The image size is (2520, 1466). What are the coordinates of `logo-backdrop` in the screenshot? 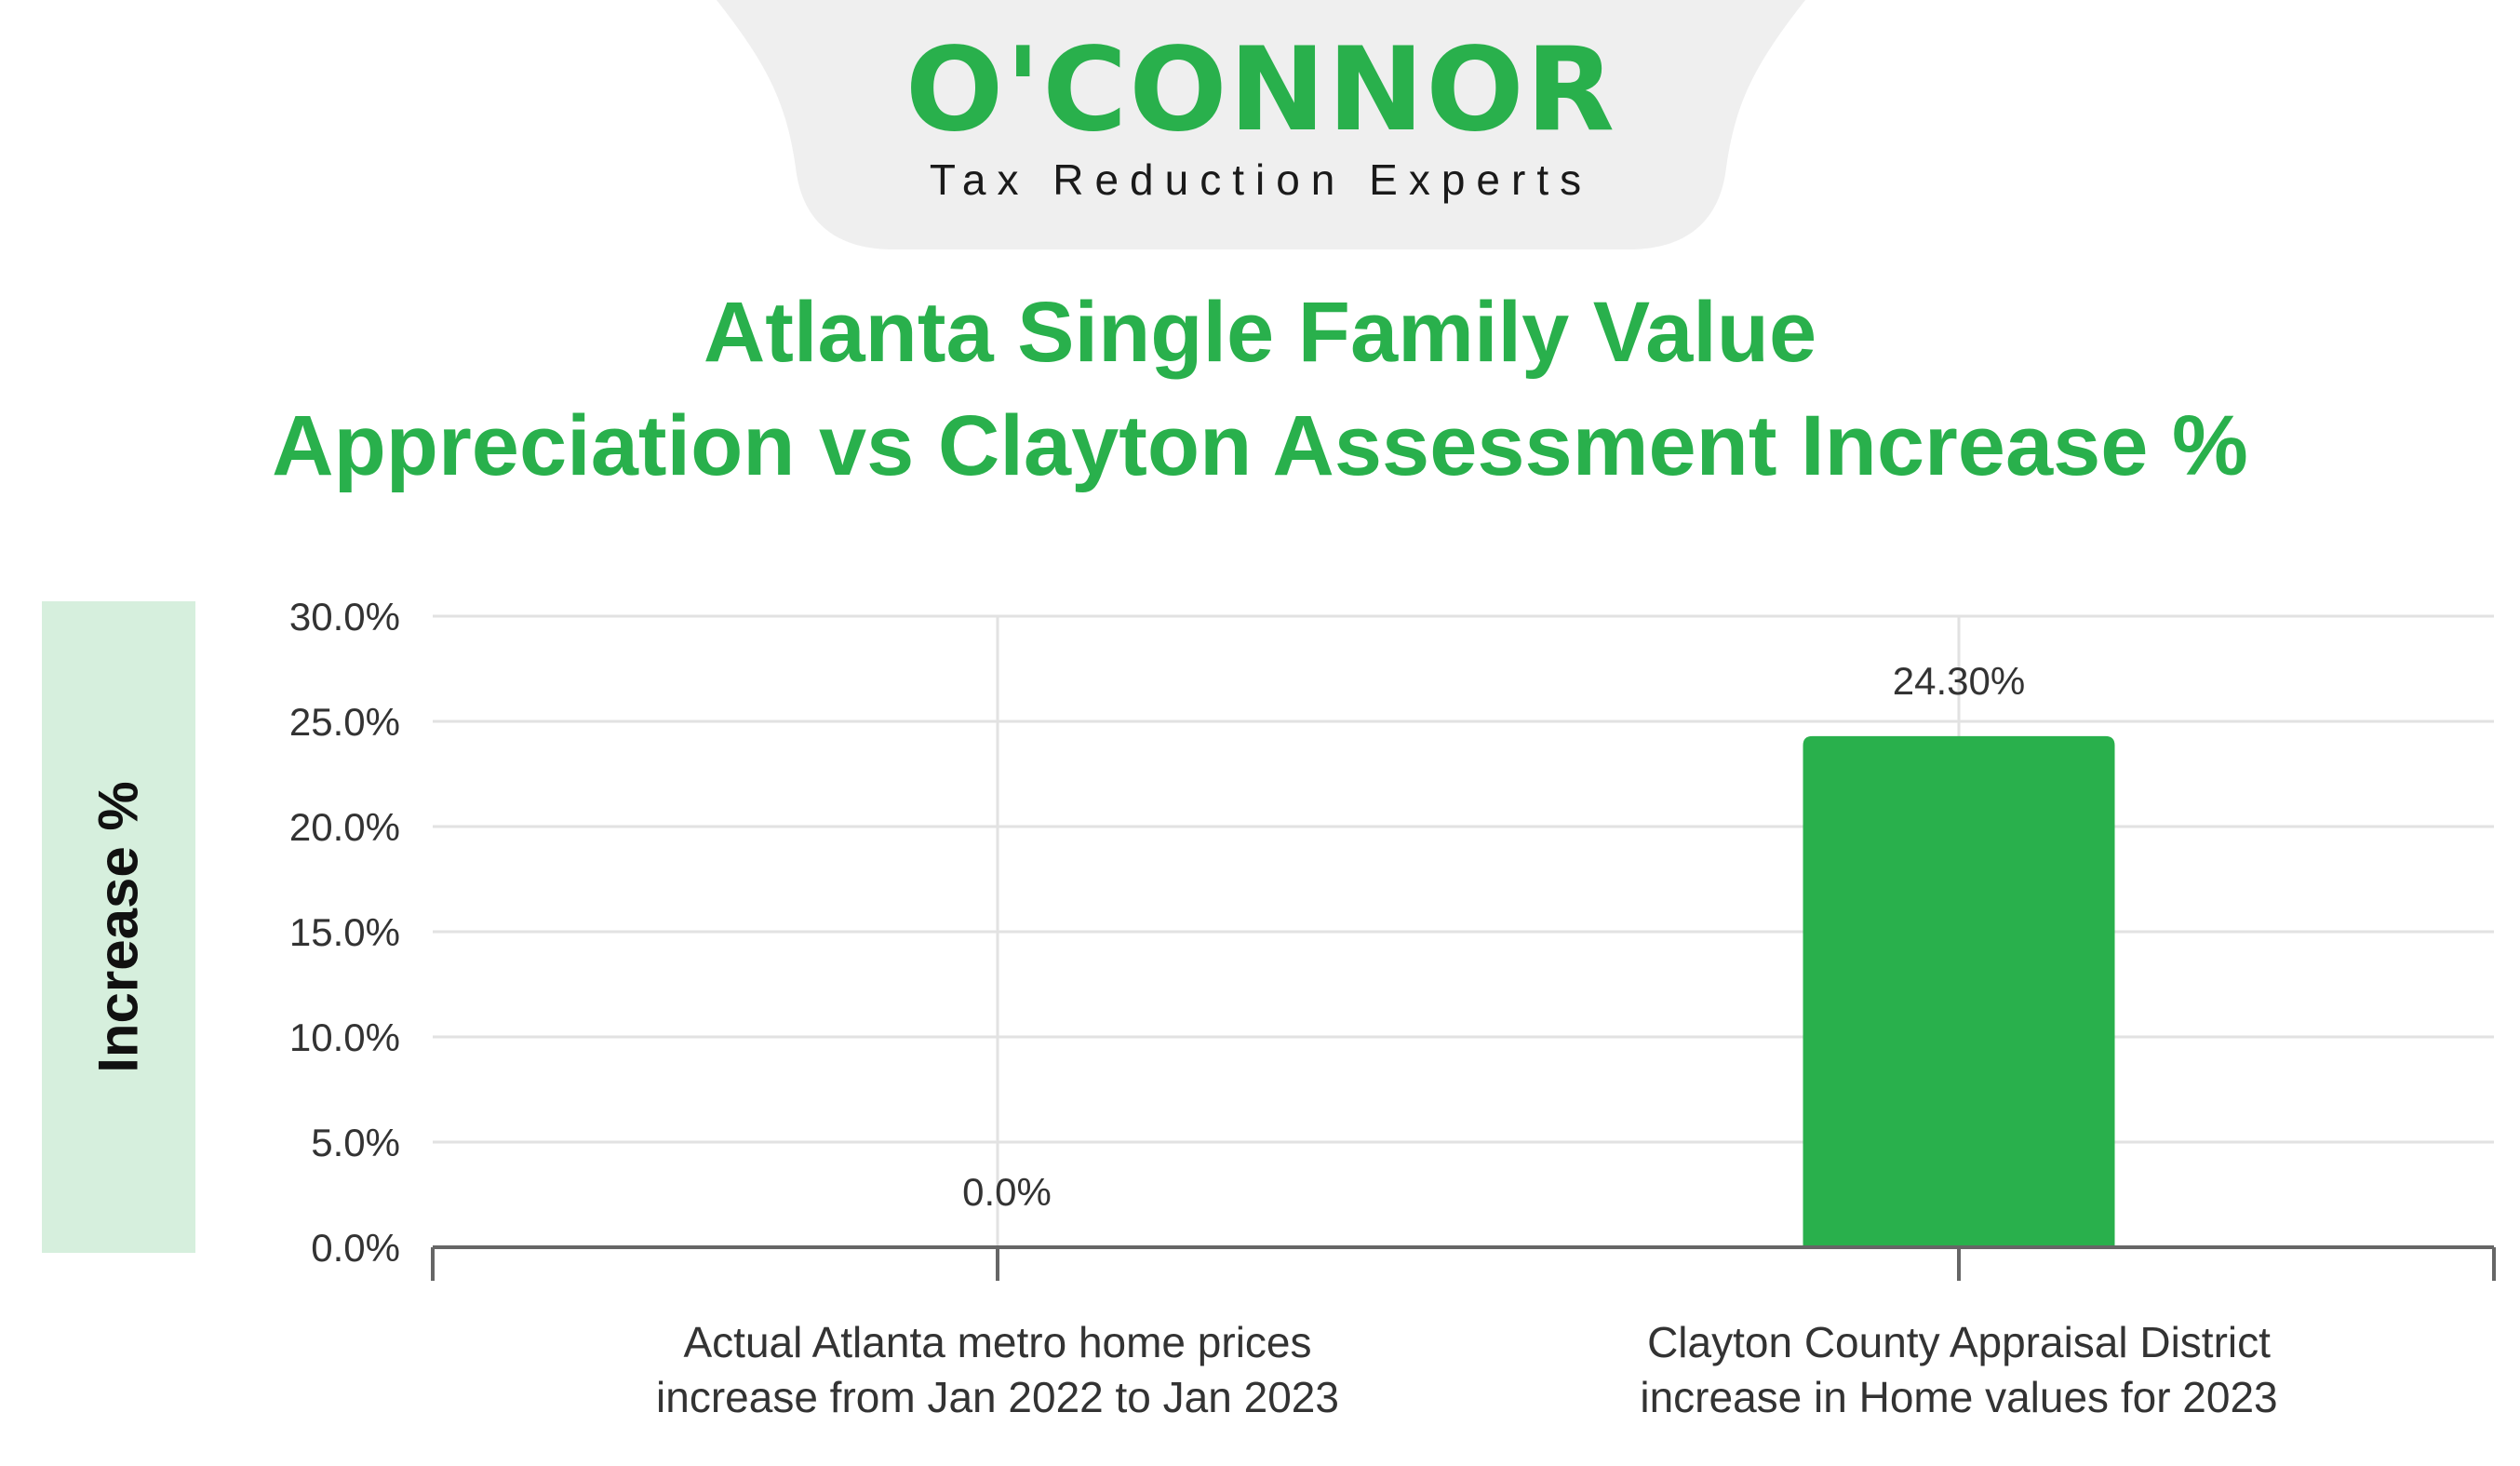 It's located at (1261, 124).